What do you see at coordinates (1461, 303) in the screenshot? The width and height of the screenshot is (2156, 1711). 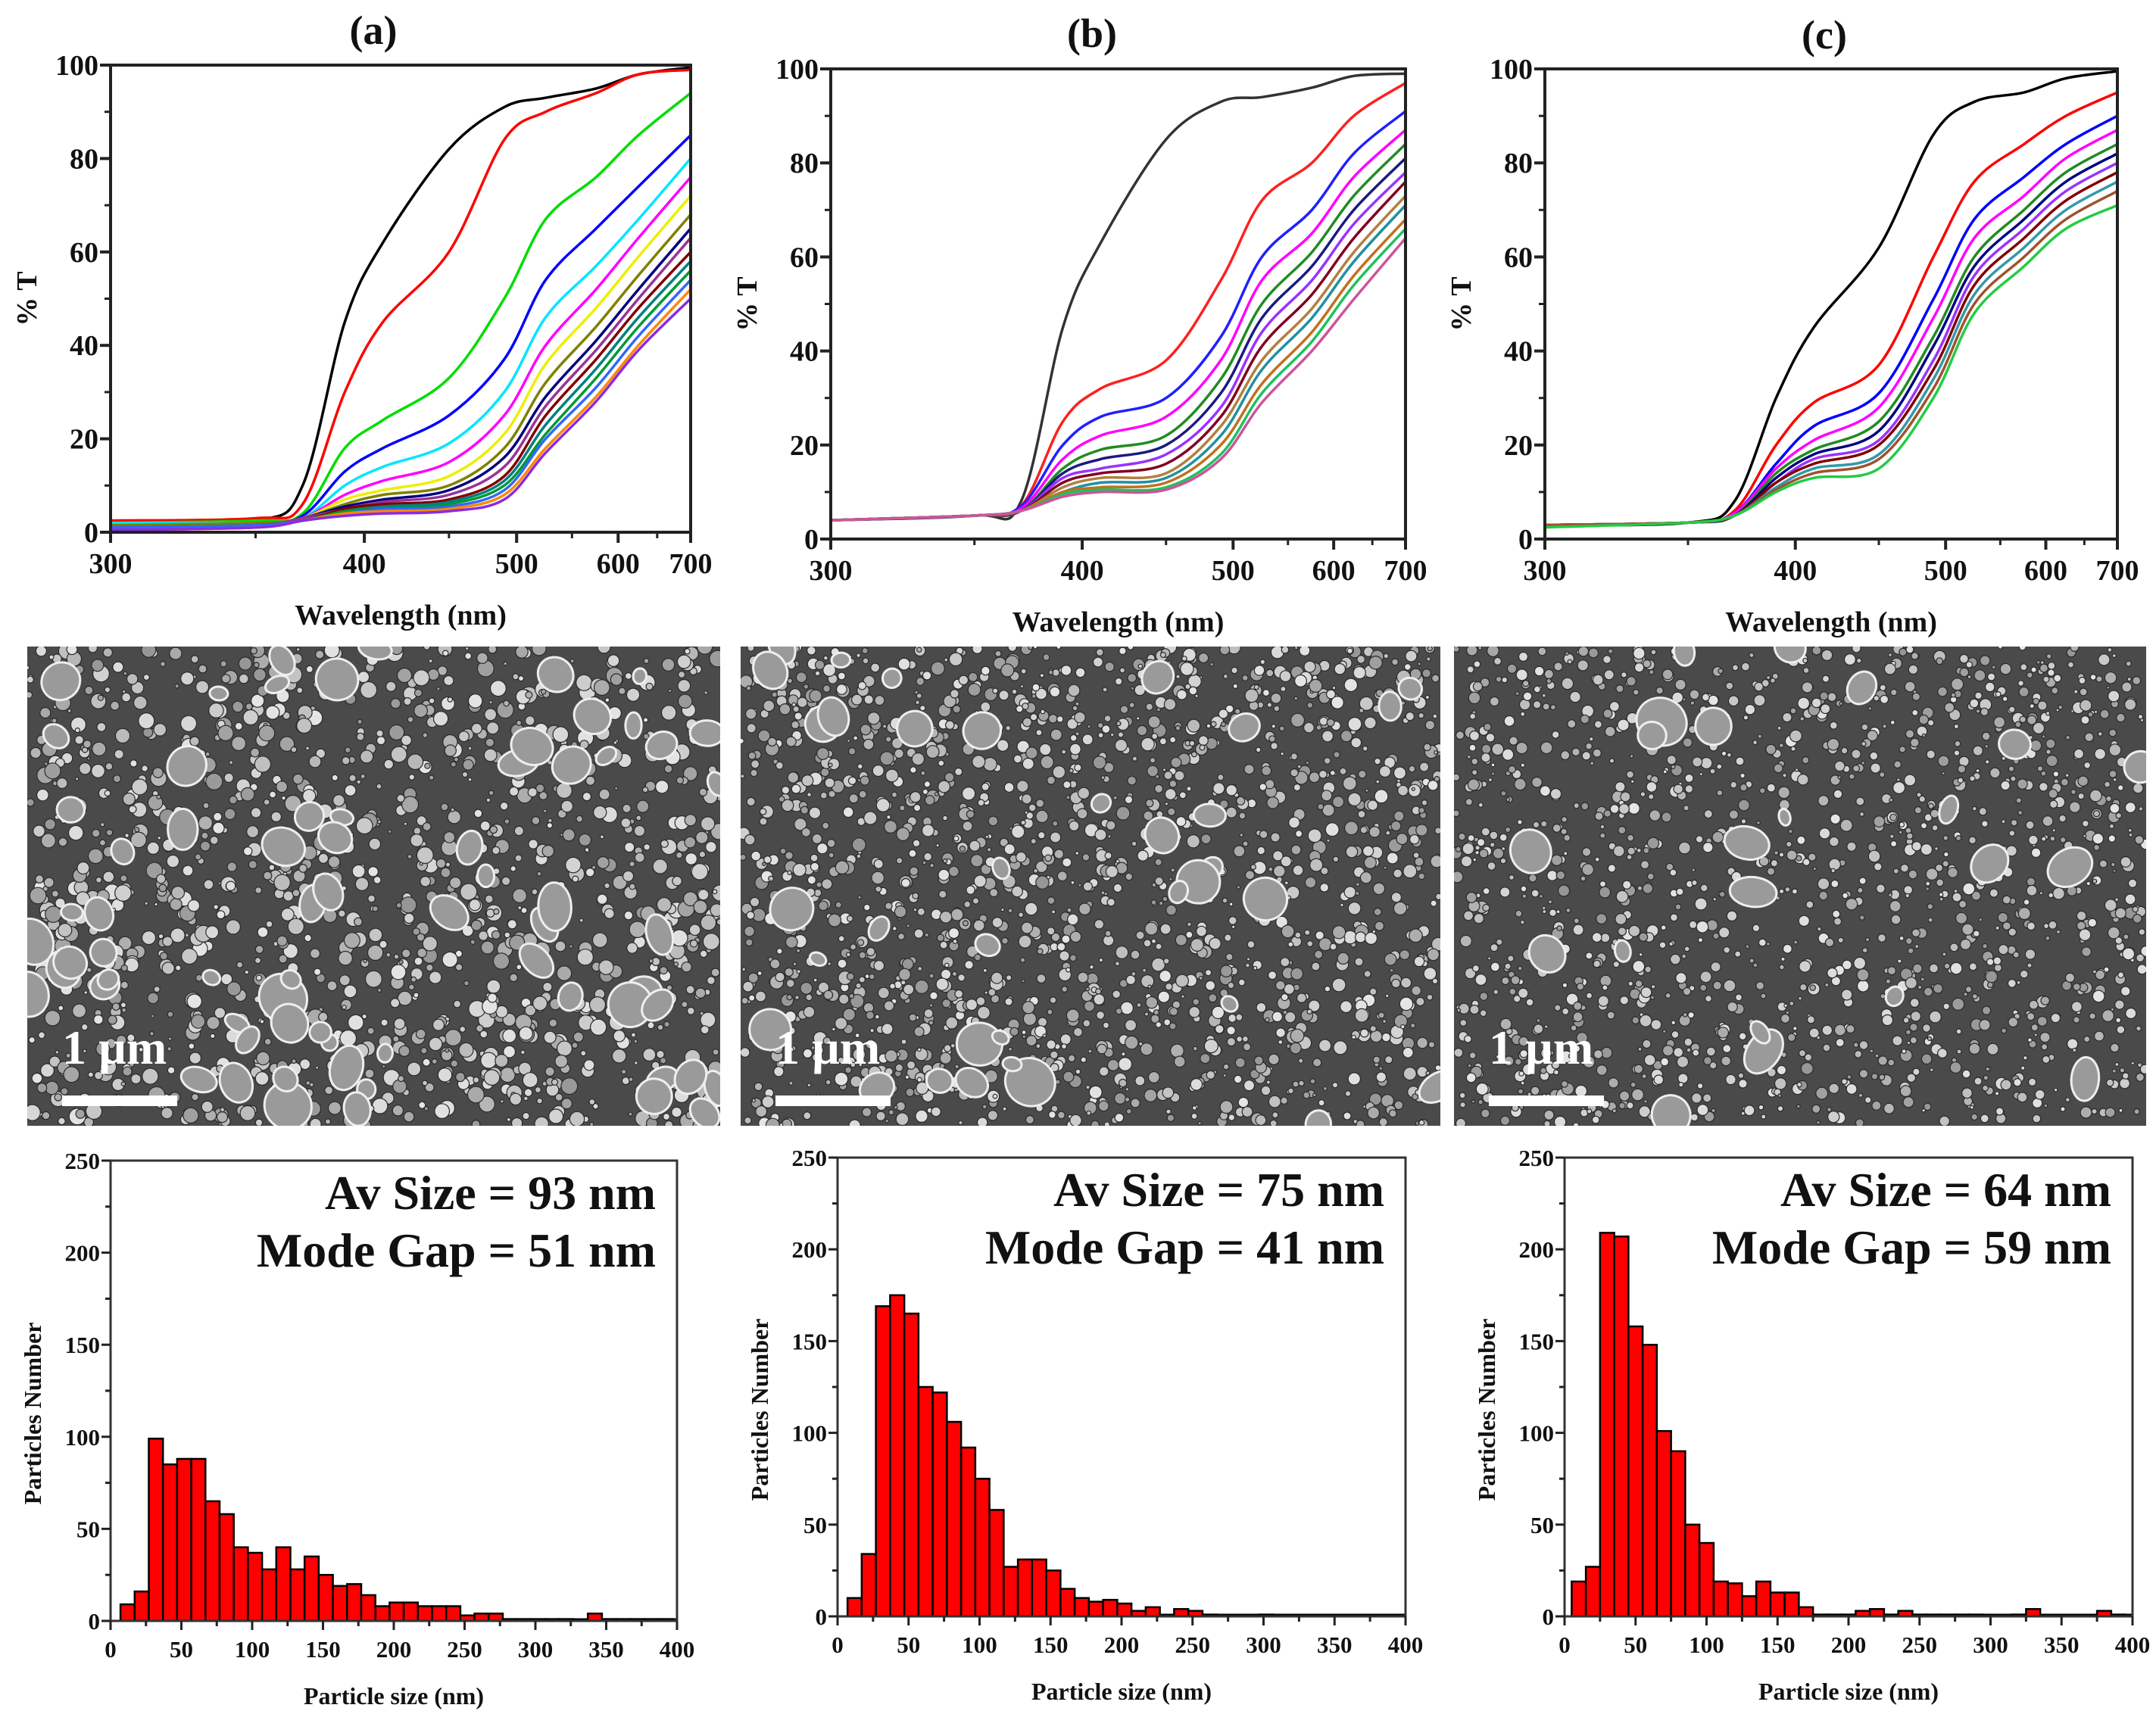 I see `y-axis-label: % T` at bounding box center [1461, 303].